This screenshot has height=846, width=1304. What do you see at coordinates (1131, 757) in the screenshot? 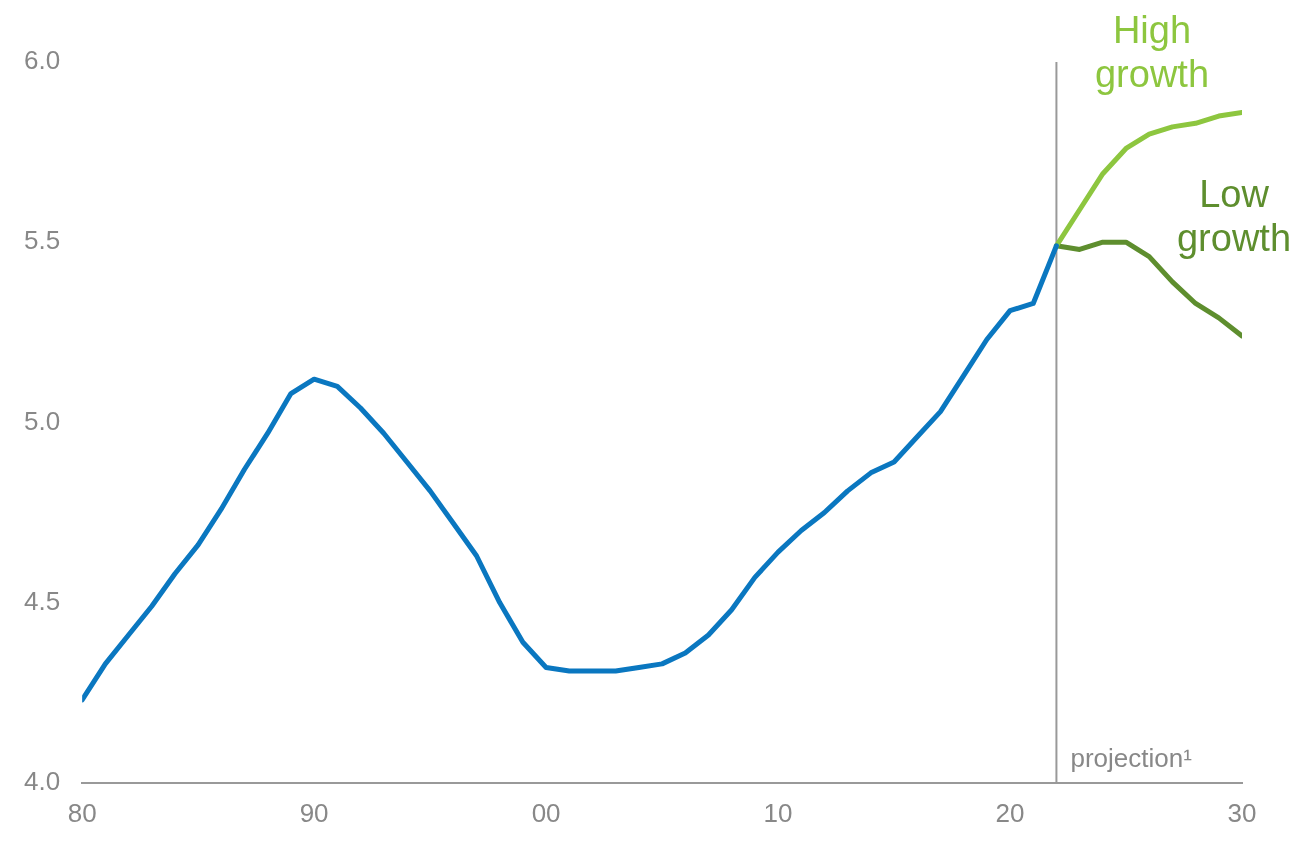
I see `ref-line-label: projection¹` at bounding box center [1131, 757].